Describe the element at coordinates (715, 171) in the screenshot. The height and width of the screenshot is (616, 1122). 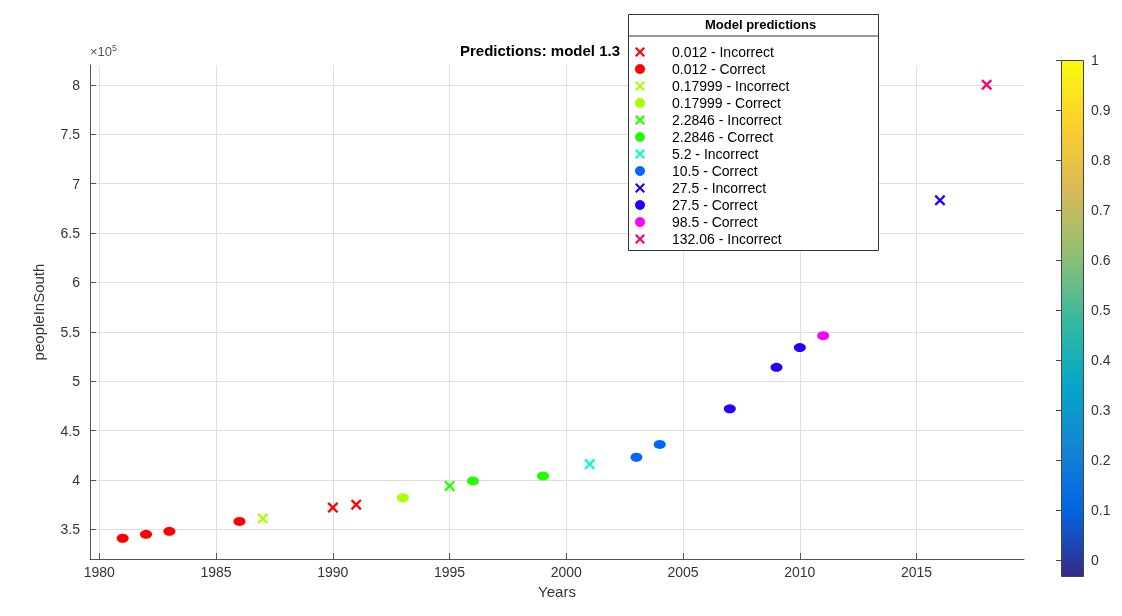
I see `legend-label: 10.5 - Correct` at that location.